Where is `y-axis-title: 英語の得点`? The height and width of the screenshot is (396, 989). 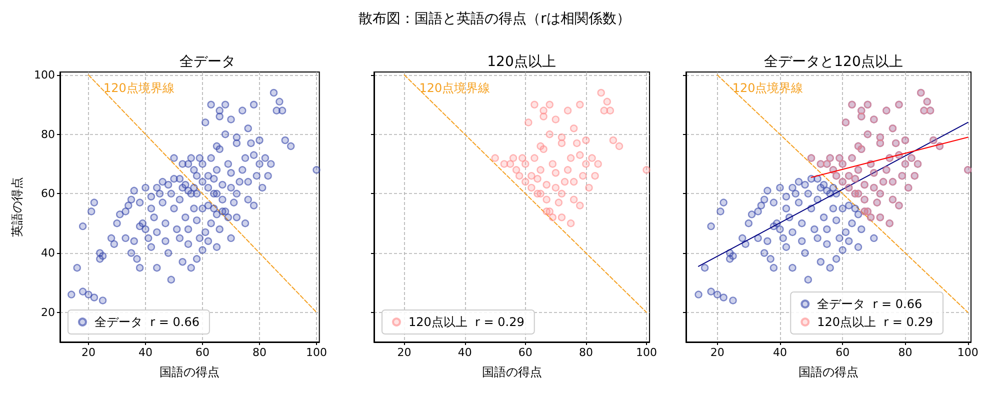 y-axis-title: 英語の得点 is located at coordinates (17, 207).